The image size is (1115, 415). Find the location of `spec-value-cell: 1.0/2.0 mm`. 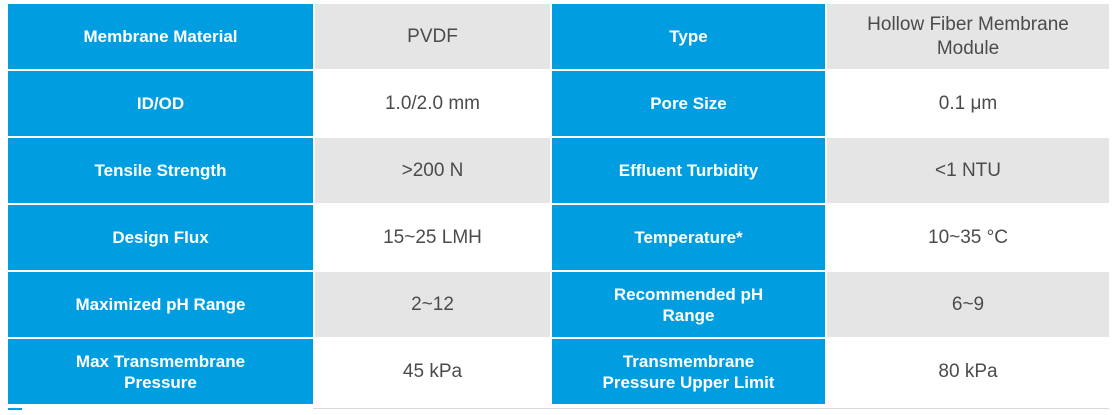

spec-value-cell: 1.0/2.0 mm is located at coordinates (432, 103).